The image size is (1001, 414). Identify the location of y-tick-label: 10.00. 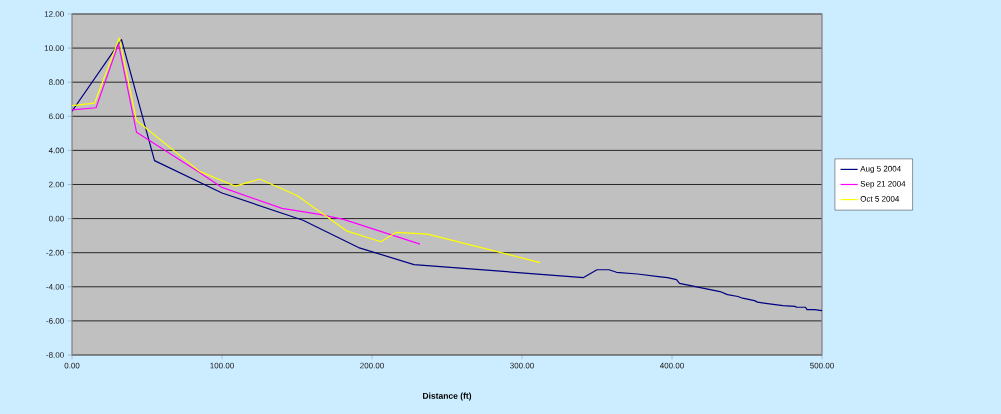
(54, 48).